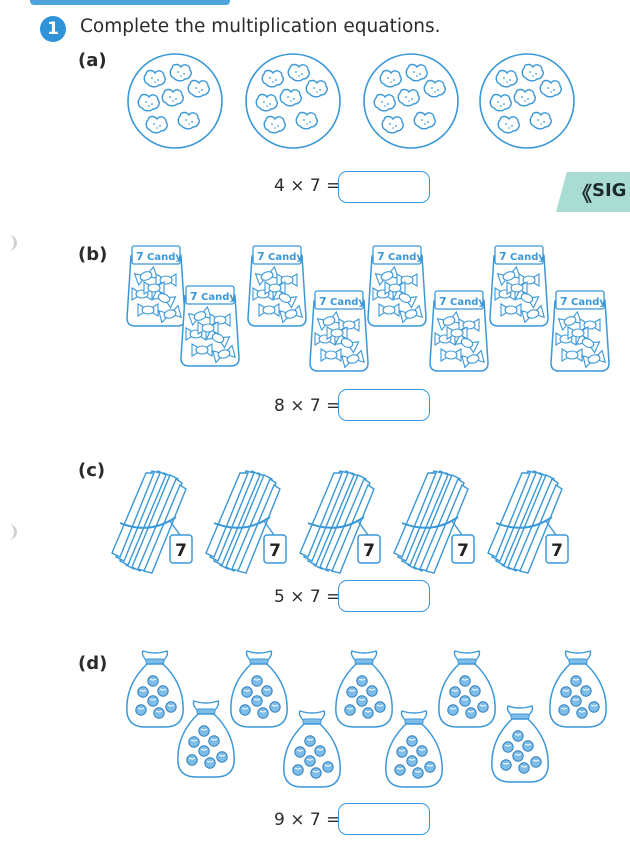 The width and height of the screenshot is (630, 857). What do you see at coordinates (307, 406) in the screenshot?
I see `equation-b: 8 × 7 =` at bounding box center [307, 406].